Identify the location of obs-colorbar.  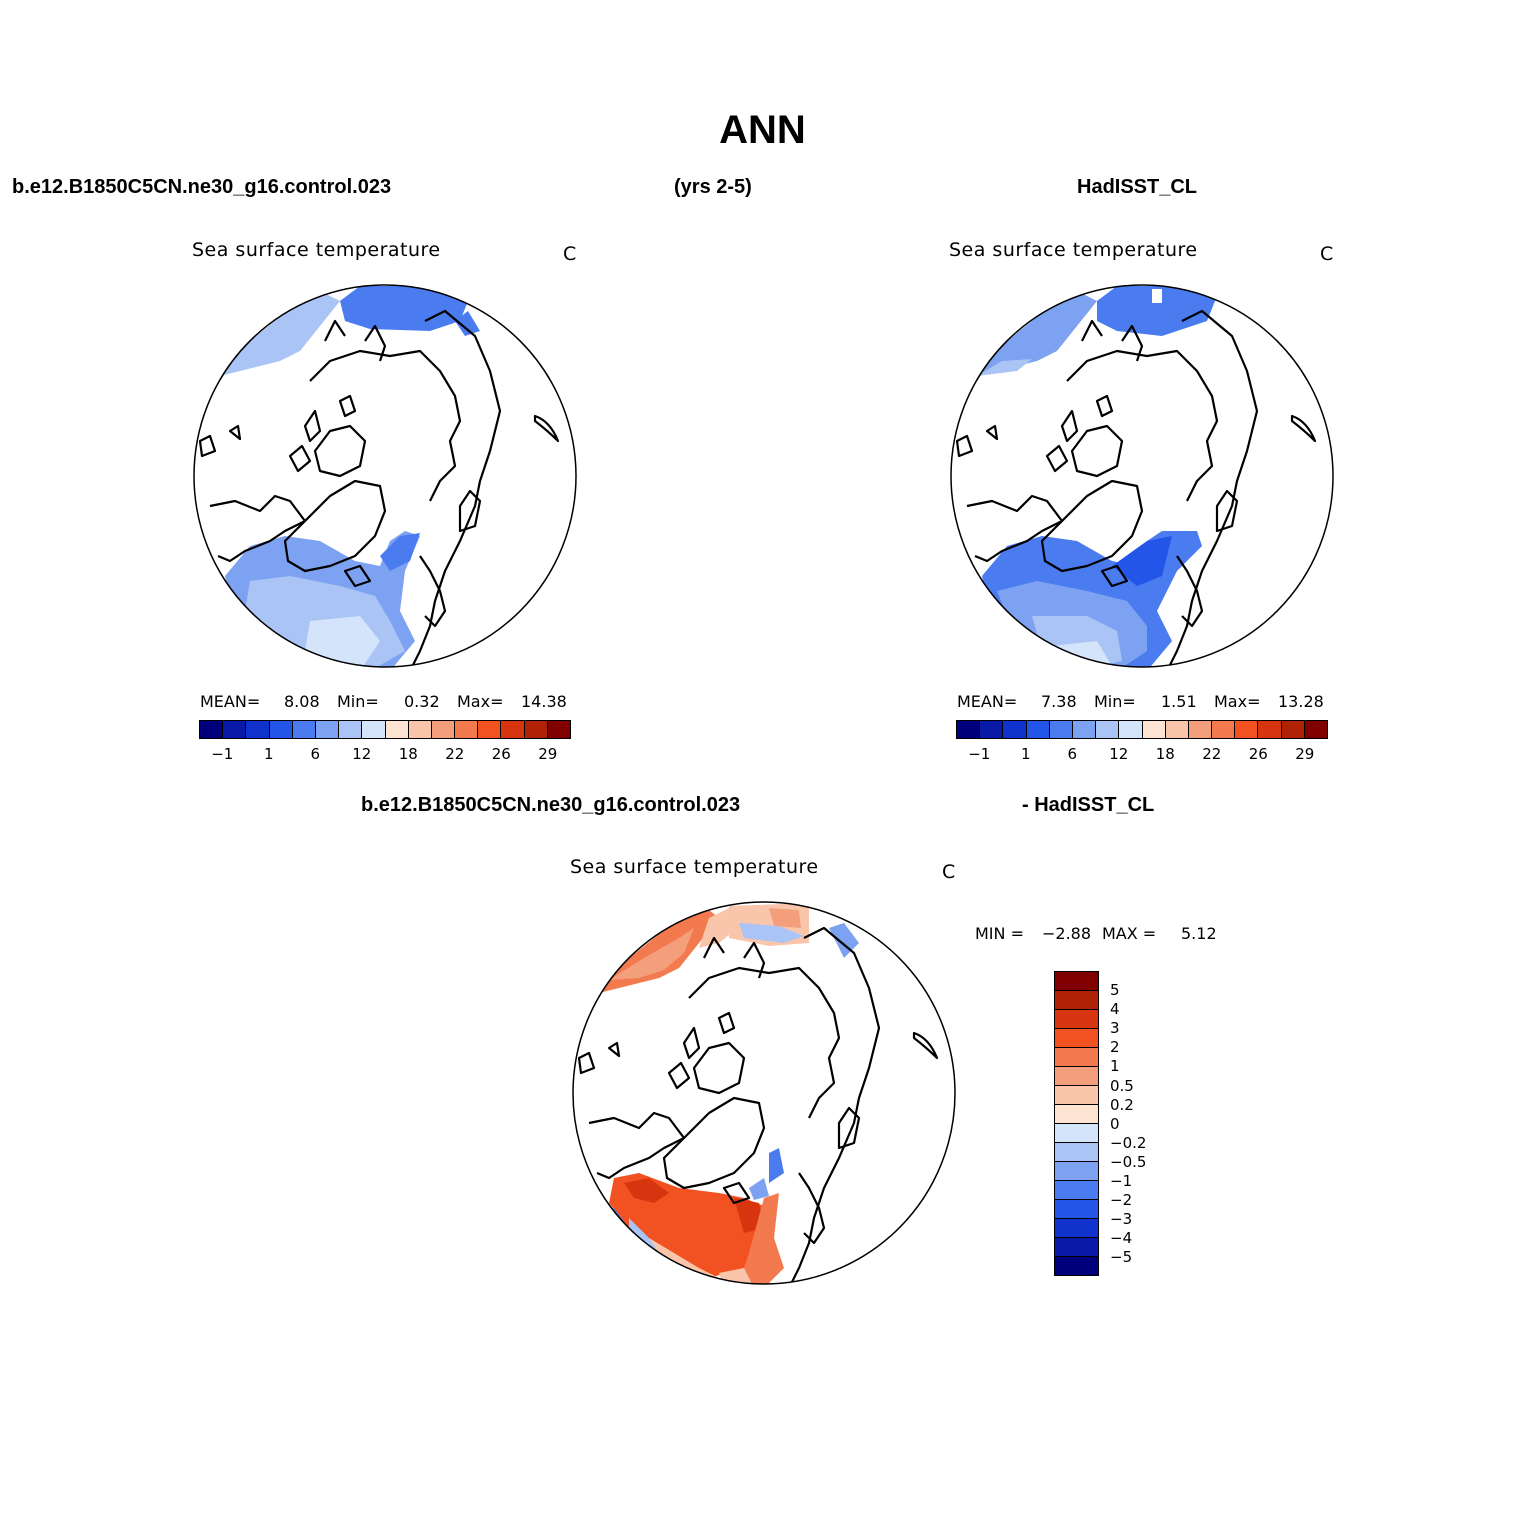
(1142, 729).